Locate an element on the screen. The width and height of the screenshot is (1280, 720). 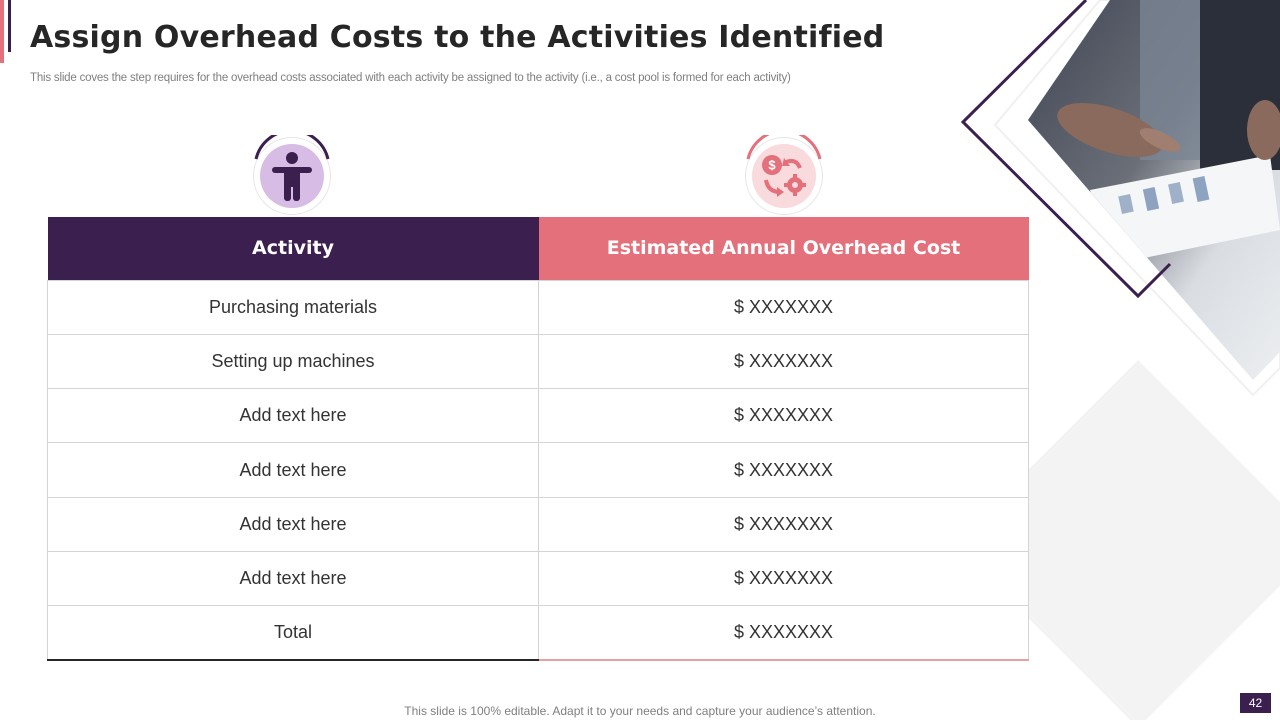
activity-cell: Setting up machines is located at coordinates (293, 361).